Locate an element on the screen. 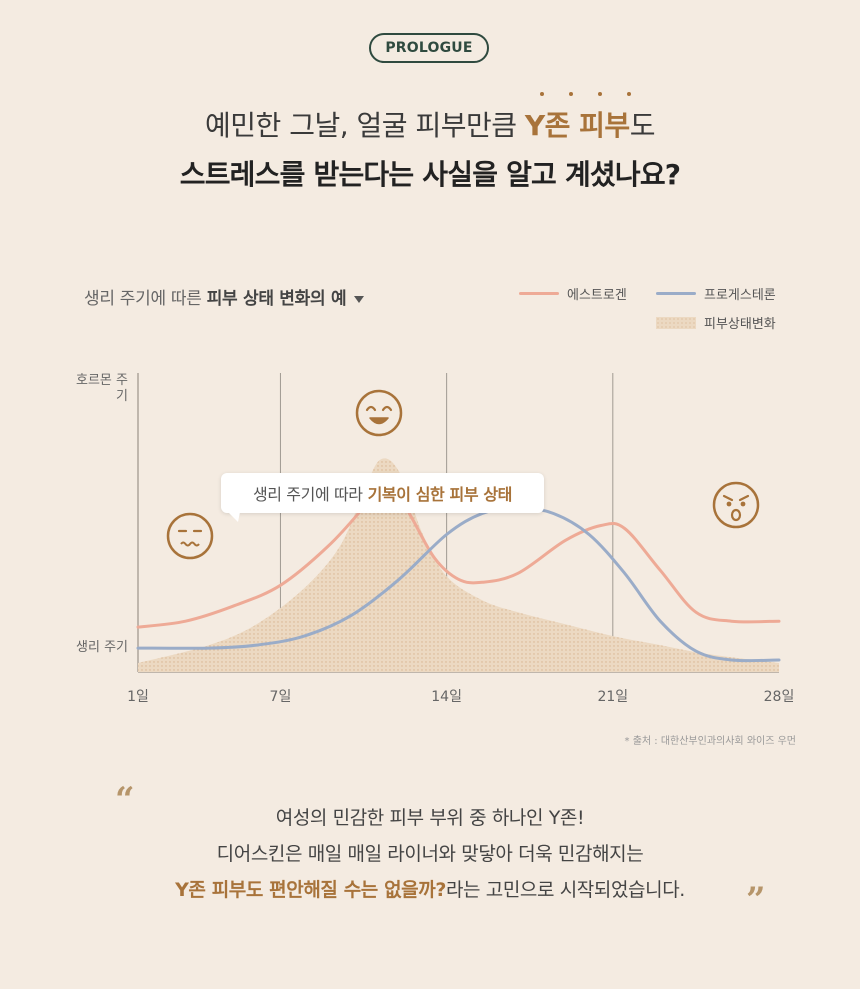  dropdown-triangle-icon is located at coordinates (359, 299).